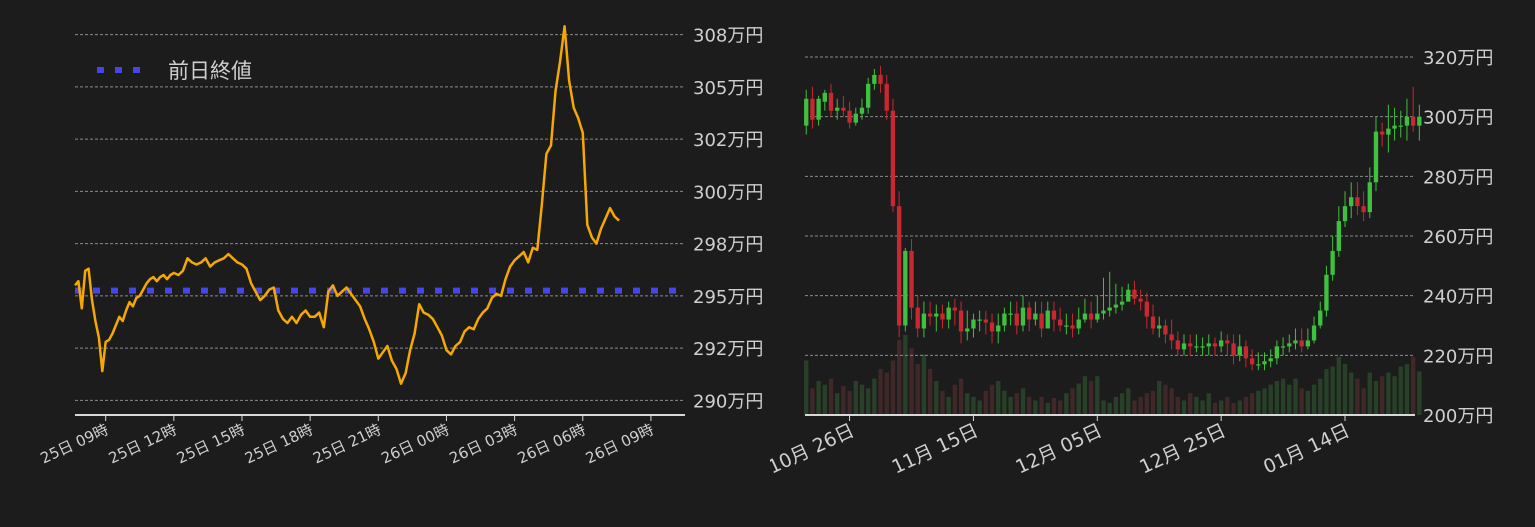  I want to click on y-tick-label: 292万円, so click(728, 349).